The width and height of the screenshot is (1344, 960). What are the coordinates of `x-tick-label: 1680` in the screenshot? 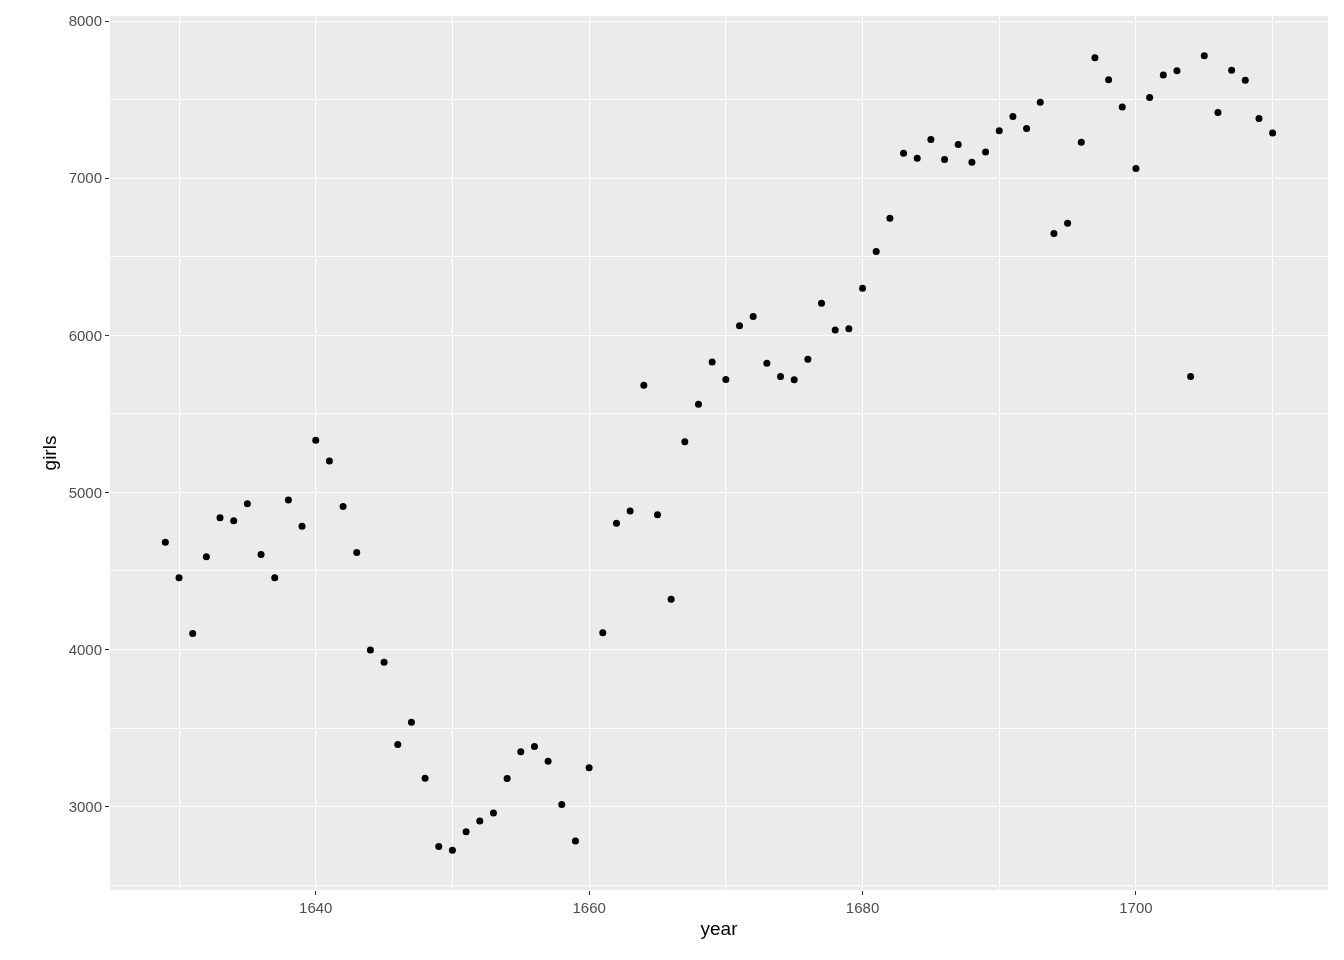 It's located at (862, 907).